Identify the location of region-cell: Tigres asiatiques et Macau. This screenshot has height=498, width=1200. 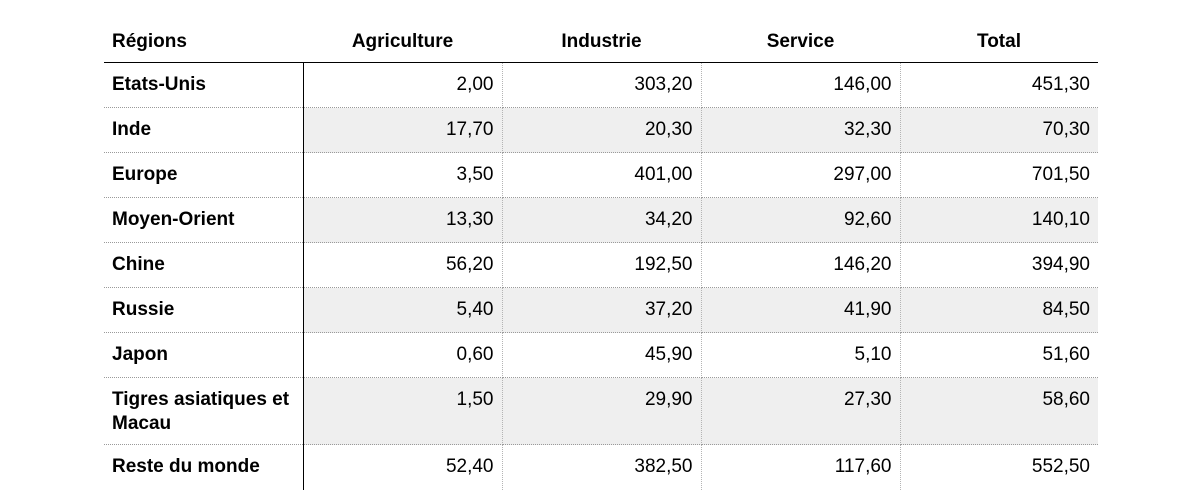
(203, 411).